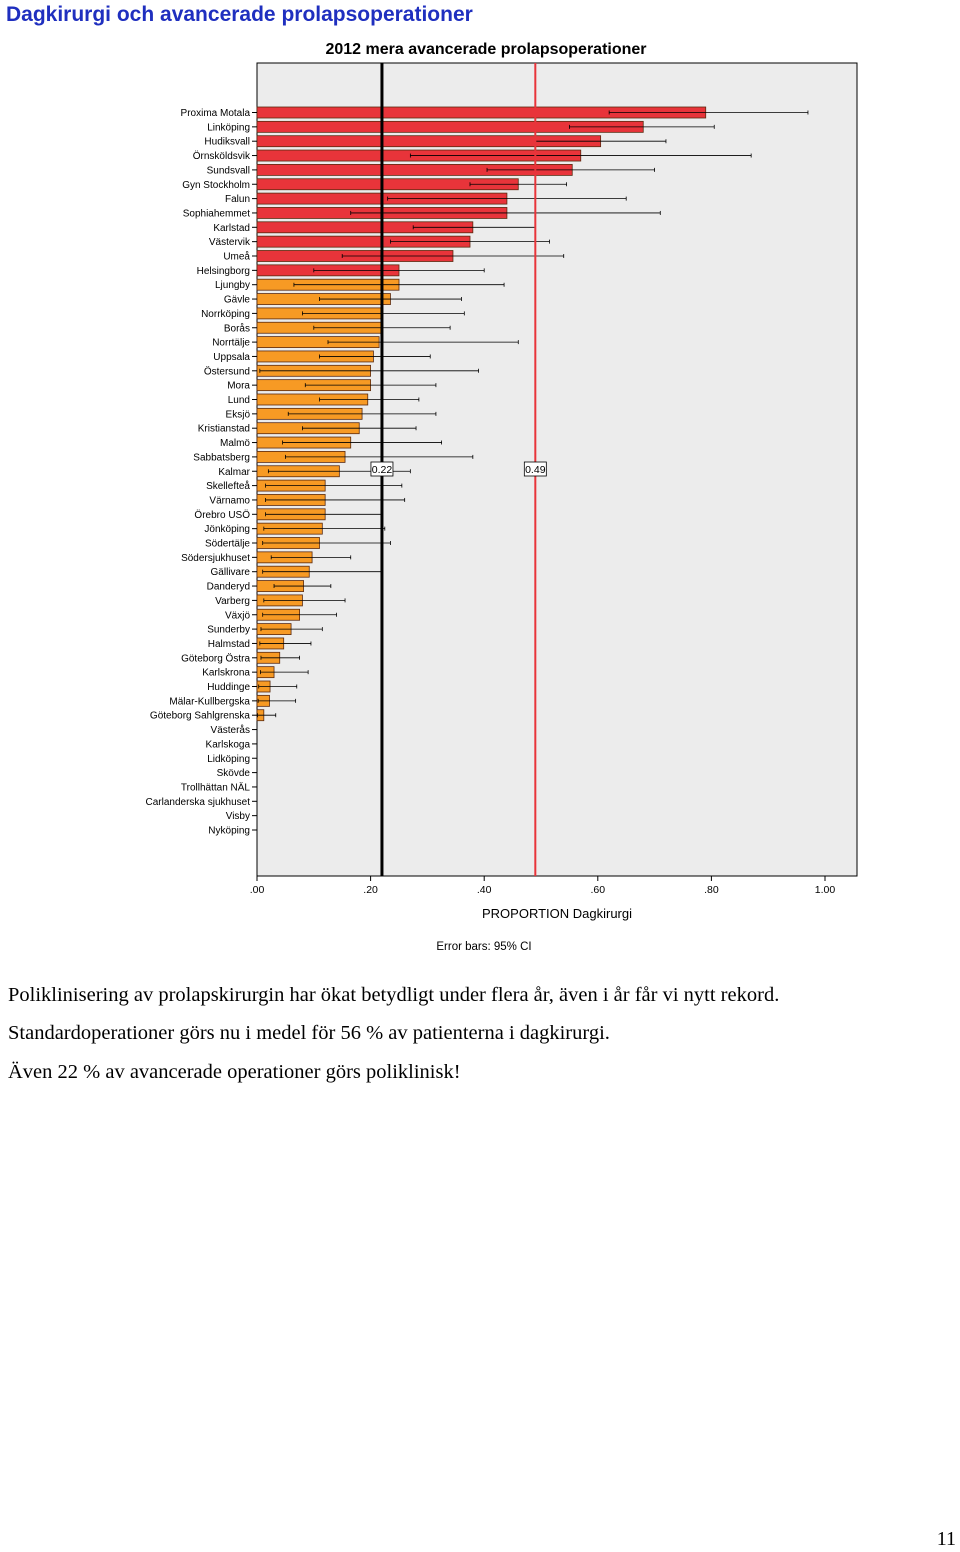  I want to click on category-label: Hudiksvall, so click(227, 142).